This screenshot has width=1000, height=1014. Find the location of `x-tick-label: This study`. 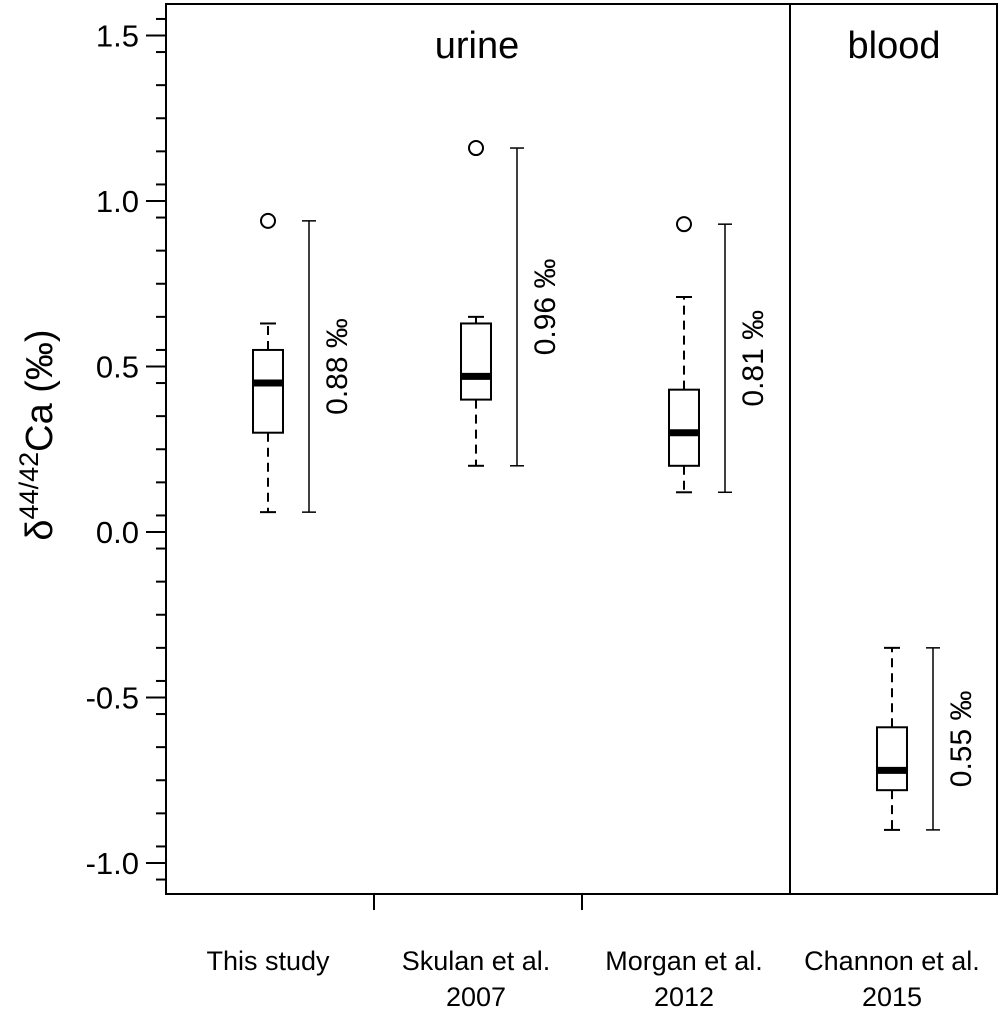

x-tick-label: This study is located at coordinates (268, 961).